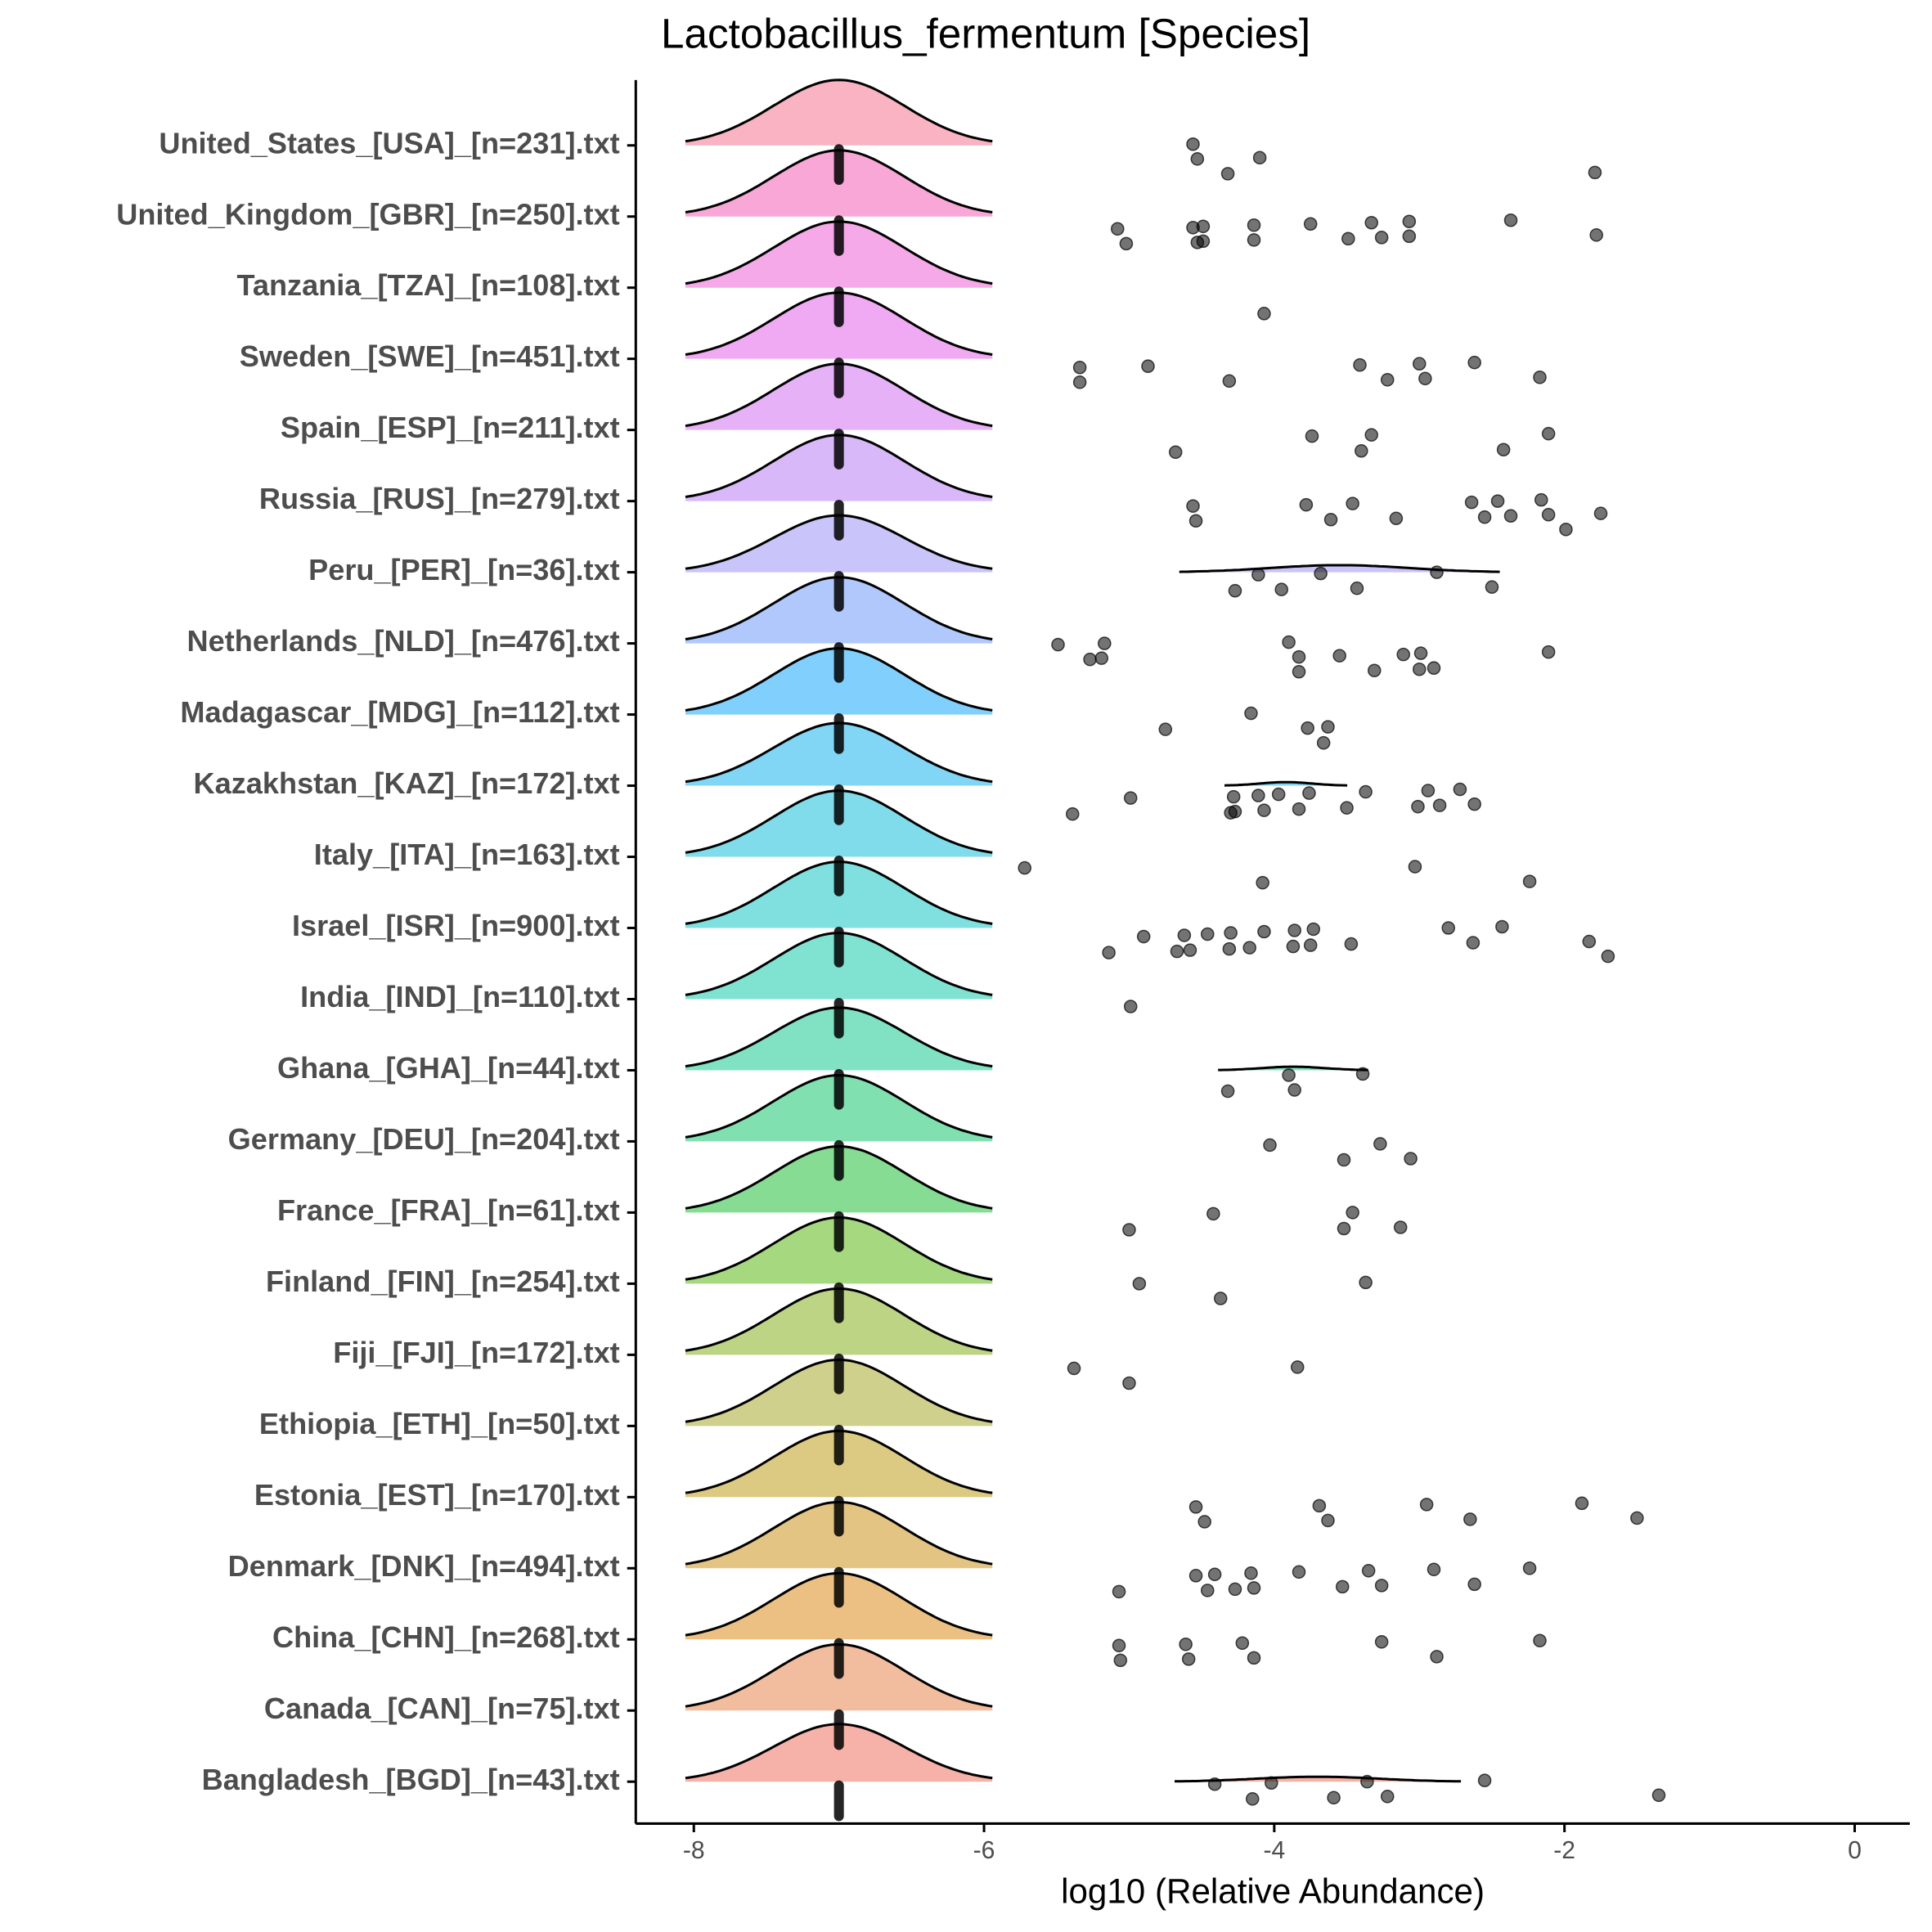  I want to click on y-tick-label: Sweden_[SWE]_[n=451].txt, so click(430, 356).